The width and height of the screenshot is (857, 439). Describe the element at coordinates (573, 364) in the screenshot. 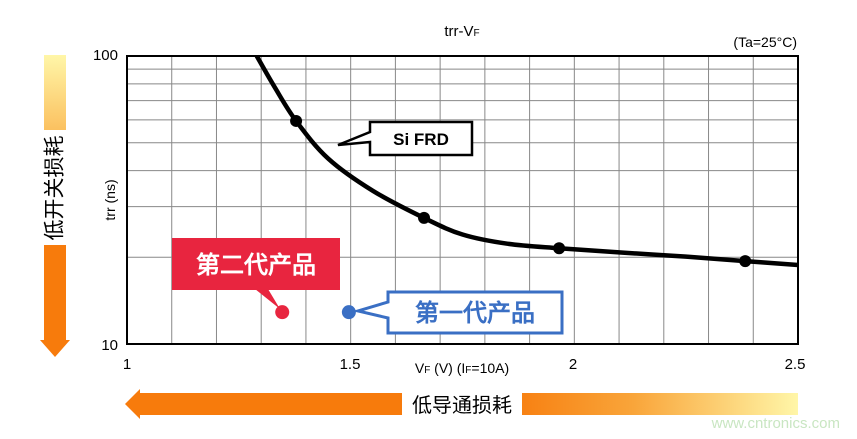

I see `x-tick-label: 2` at that location.